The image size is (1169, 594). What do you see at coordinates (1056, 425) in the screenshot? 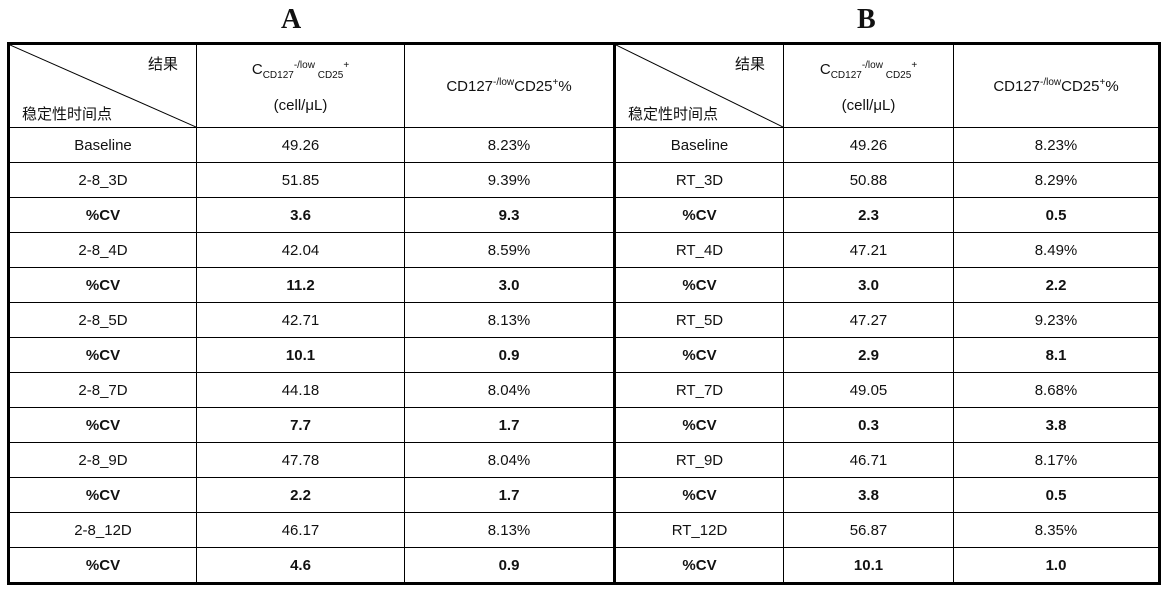
I see `percentage-cell: 3.8` at bounding box center [1056, 425].